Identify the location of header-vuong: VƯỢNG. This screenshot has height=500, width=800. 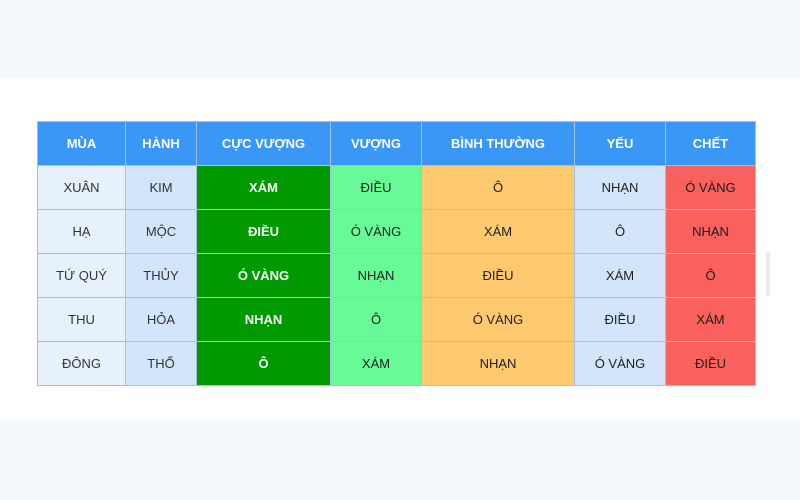
(376, 143).